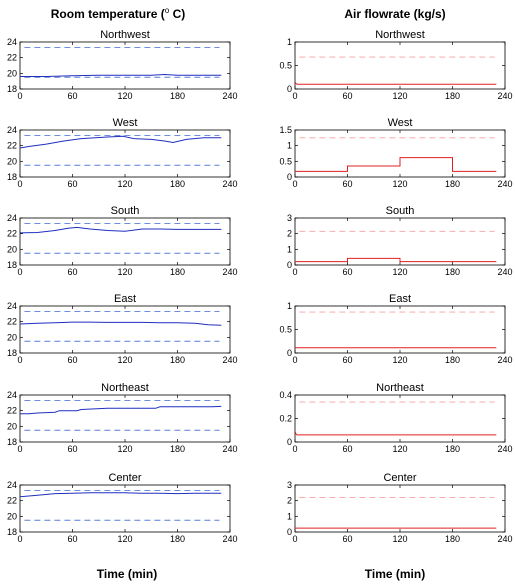  I want to click on panel-title: South, so click(400, 211).